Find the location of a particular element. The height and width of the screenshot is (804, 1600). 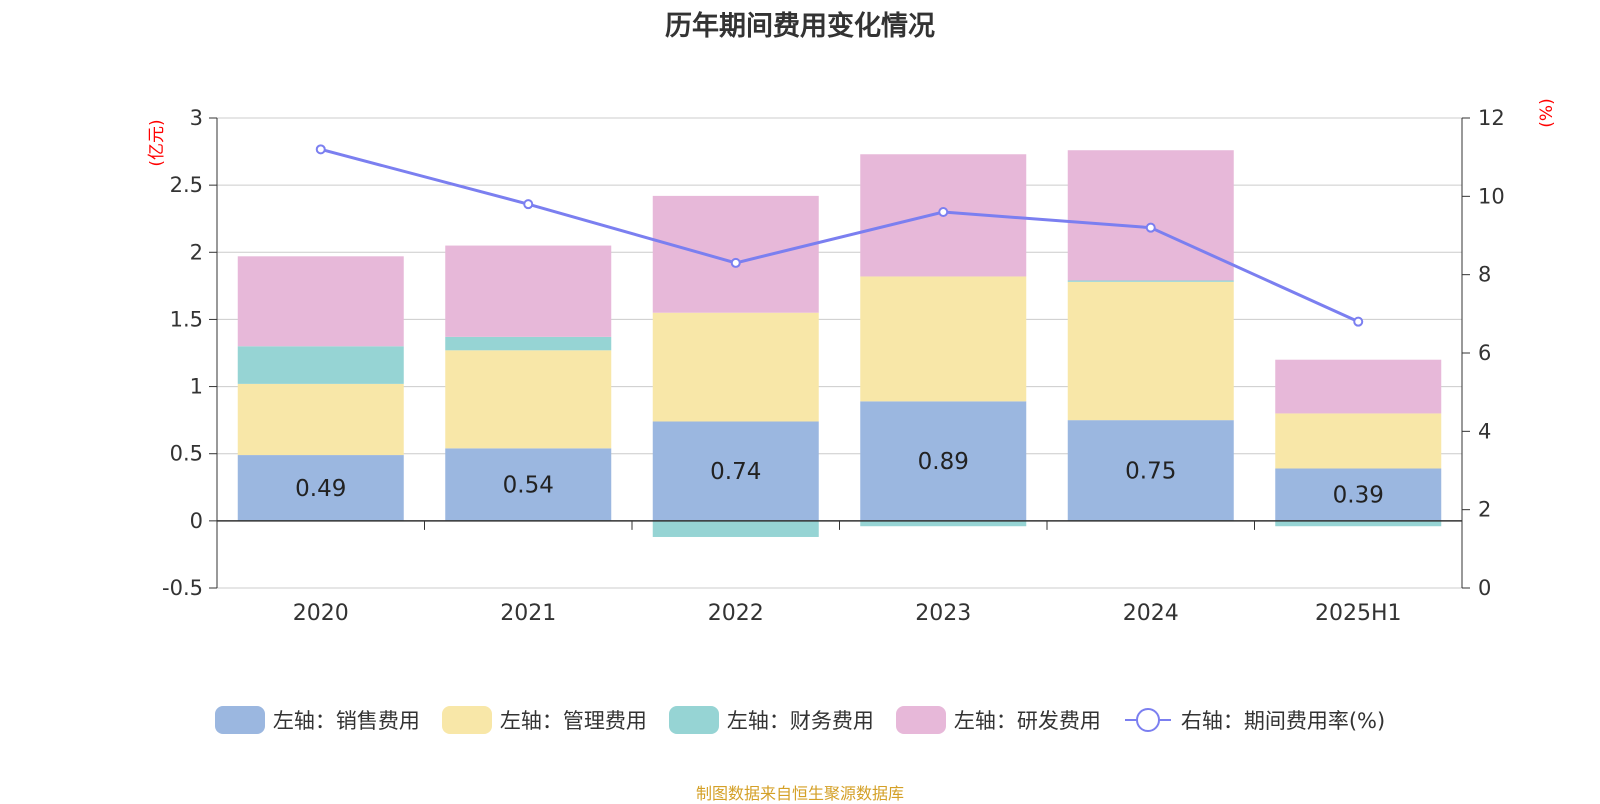

legend-swatch-rate is located at coordinates (1147, 720).